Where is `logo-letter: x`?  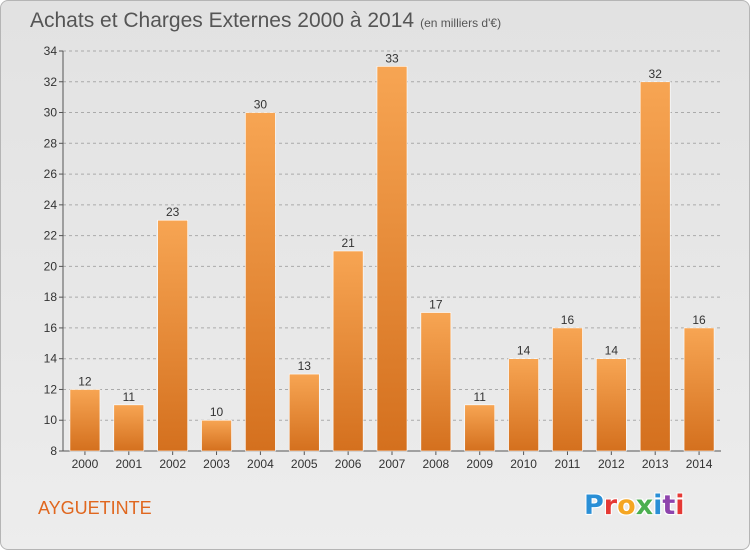 logo-letter: x is located at coordinates (644, 505).